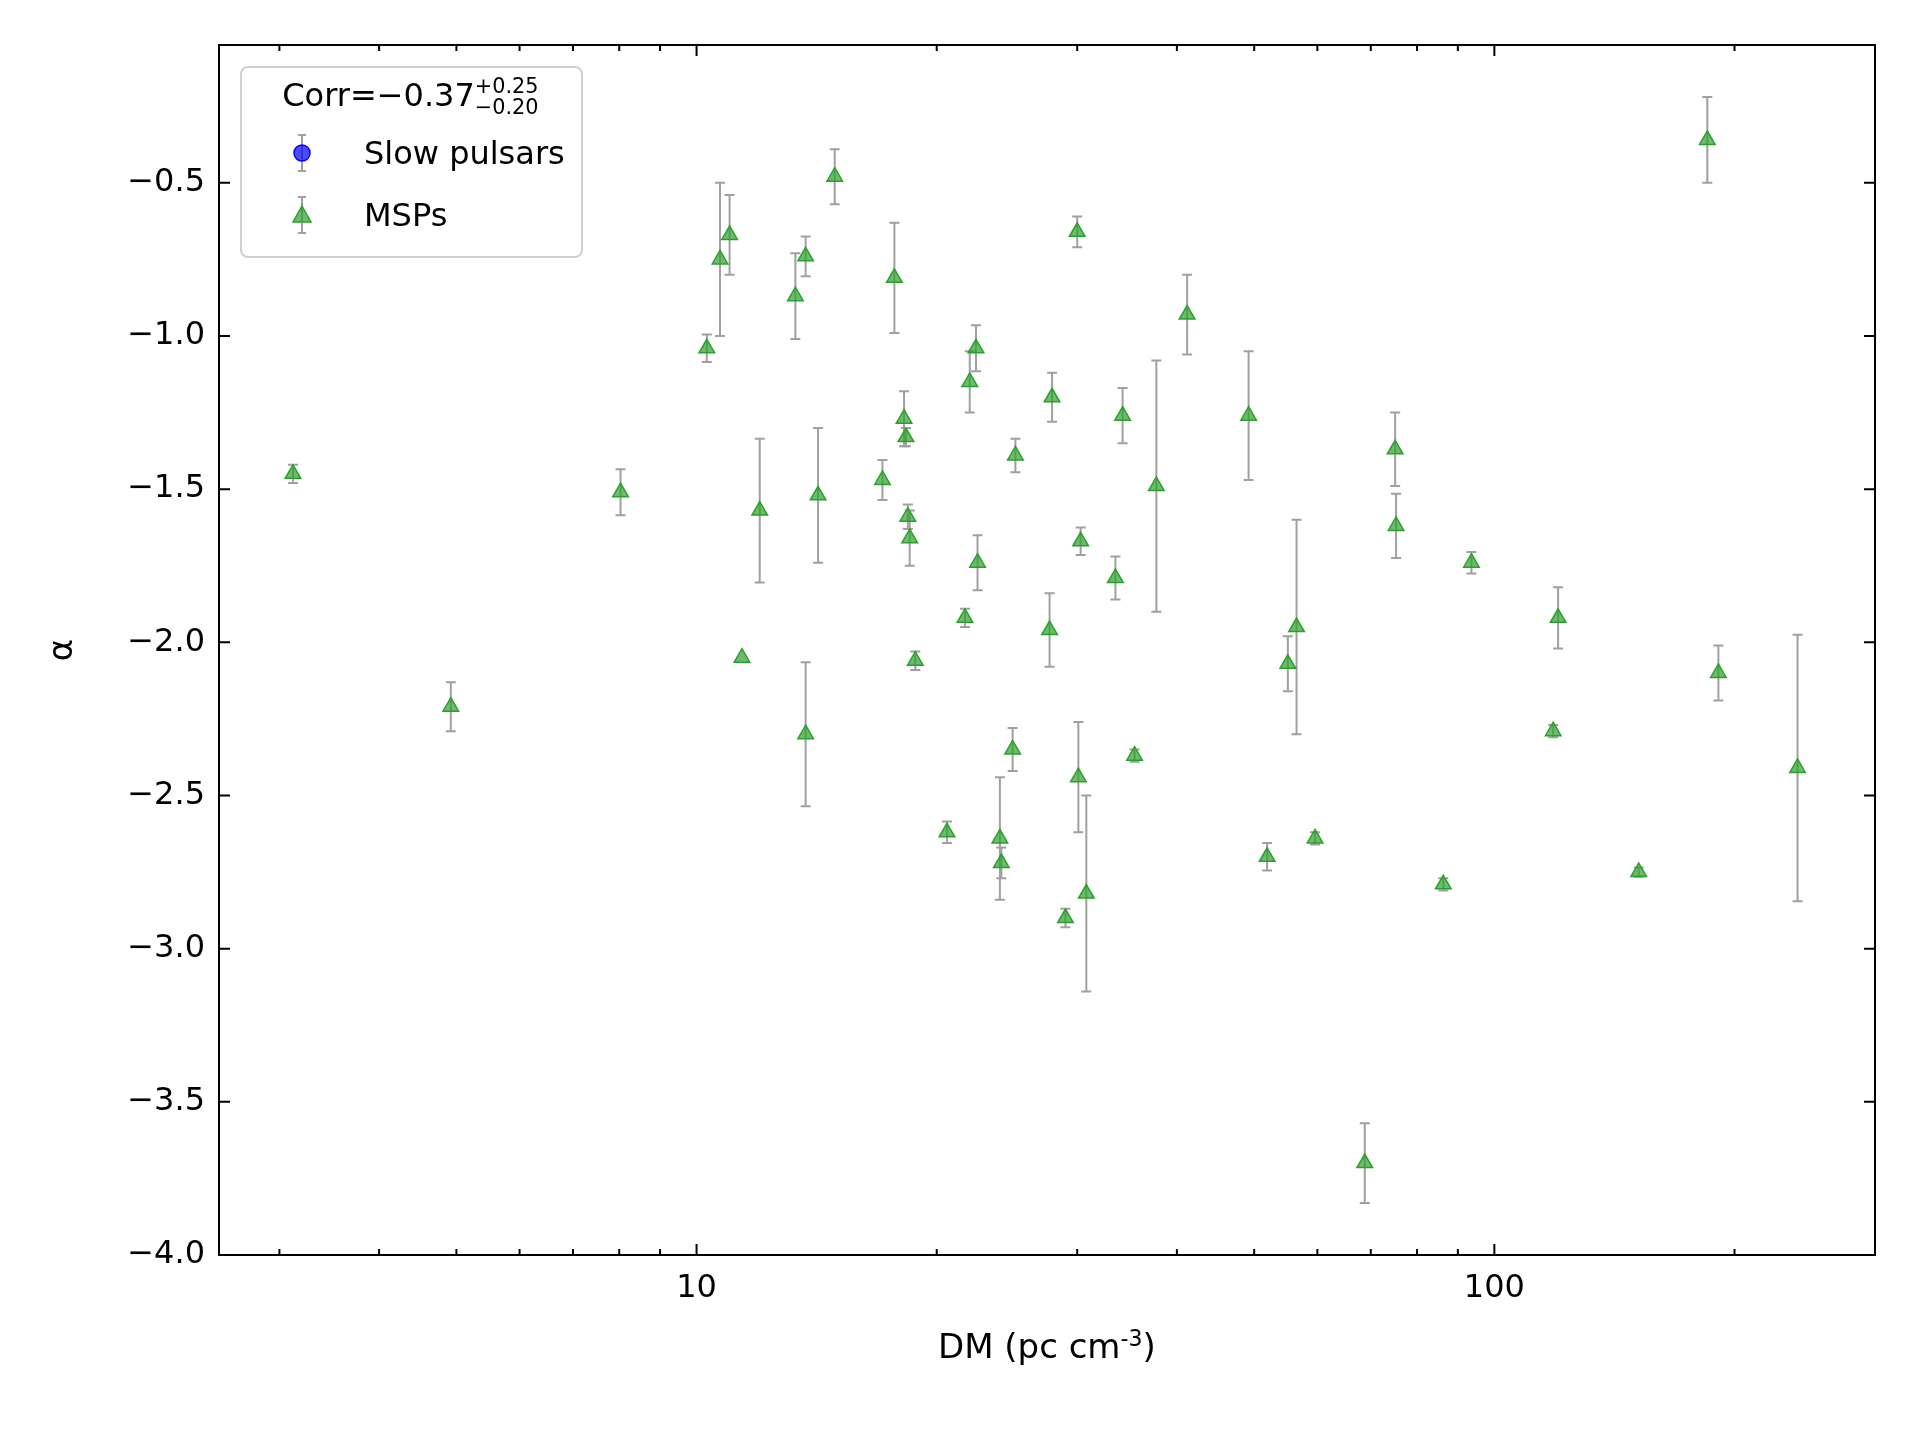 The image size is (1920, 1440). What do you see at coordinates (166, 945) in the screenshot?
I see `y-tick-label: −3.0` at bounding box center [166, 945].